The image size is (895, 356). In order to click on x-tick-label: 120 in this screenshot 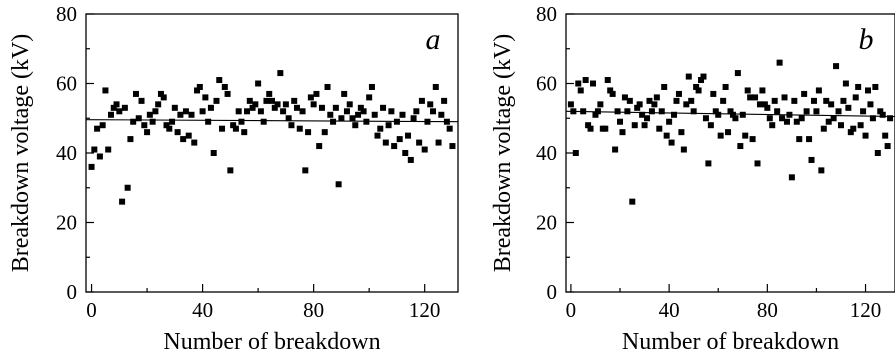, I will do `click(425, 310)`.